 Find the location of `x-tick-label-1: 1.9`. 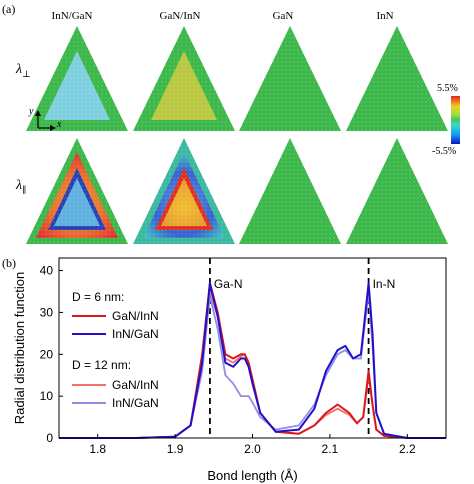

x-tick-label-1: 1.9 is located at coordinates (175, 449).